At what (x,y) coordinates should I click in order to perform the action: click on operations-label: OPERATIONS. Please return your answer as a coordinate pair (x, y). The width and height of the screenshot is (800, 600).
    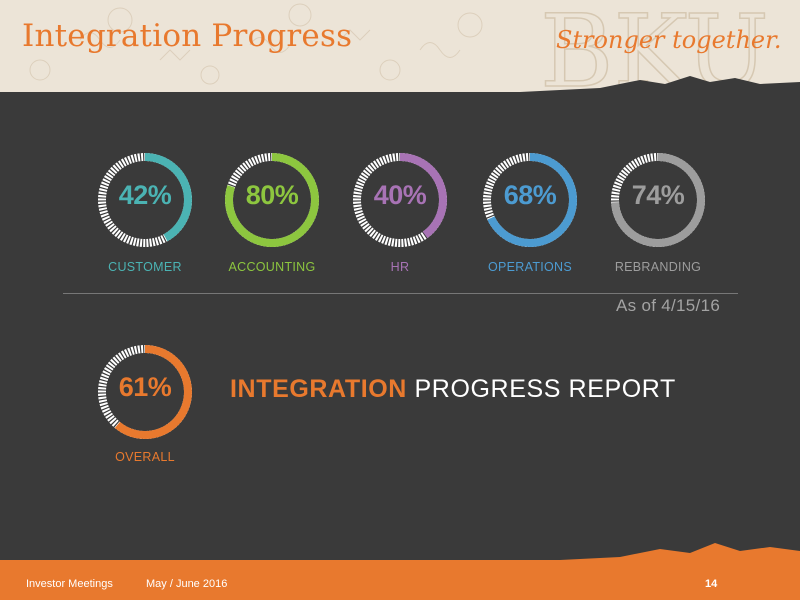
    Looking at the image, I should click on (530, 267).